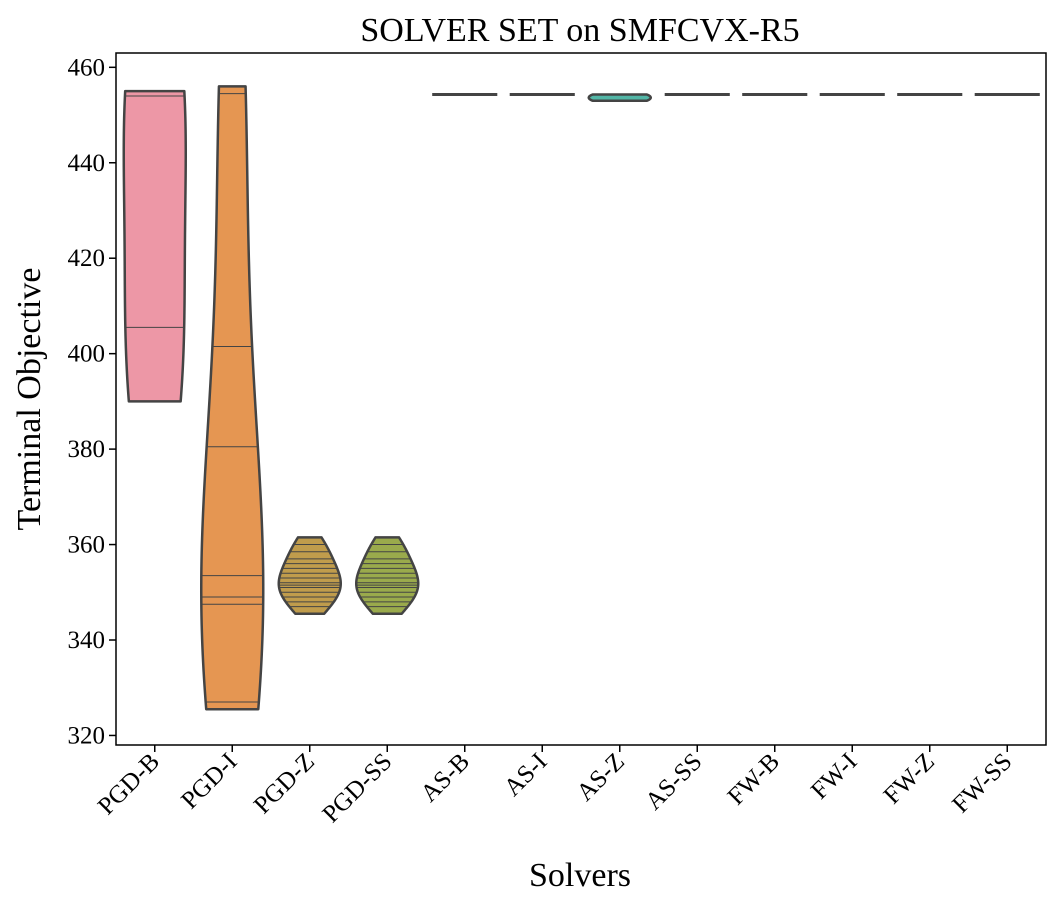  I want to click on chart-title: SOLVER SET on SMFCVX-R5, so click(579, 30).